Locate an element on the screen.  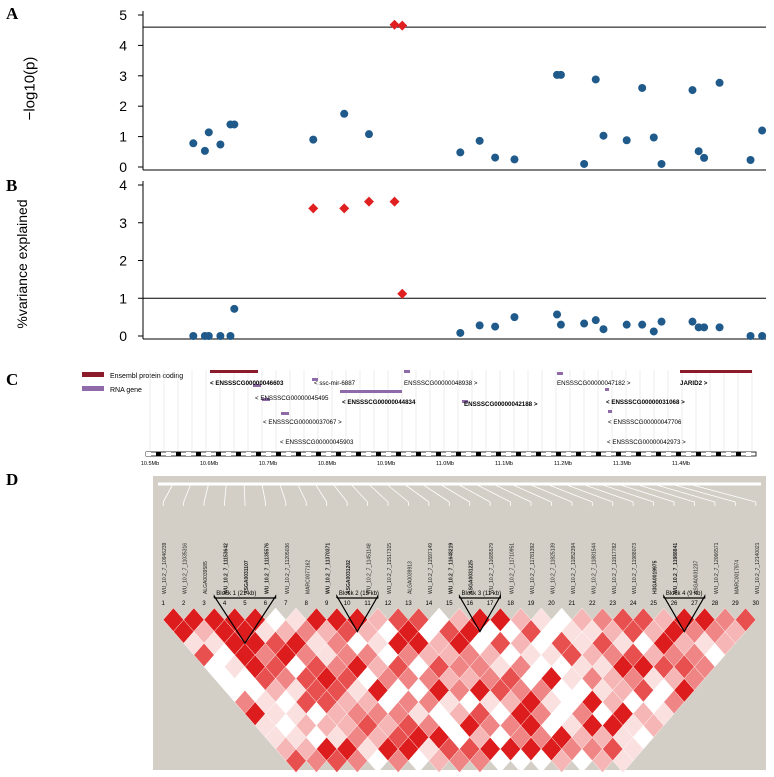
scale-tick-label: 10.5Mb is located at coordinates (150, 464).